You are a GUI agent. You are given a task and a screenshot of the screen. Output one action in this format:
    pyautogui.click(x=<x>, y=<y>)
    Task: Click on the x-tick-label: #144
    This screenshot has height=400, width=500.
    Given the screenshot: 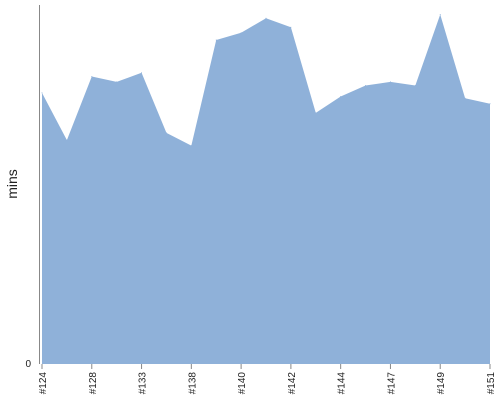 What is the action you would take?
    pyautogui.click(x=342, y=383)
    